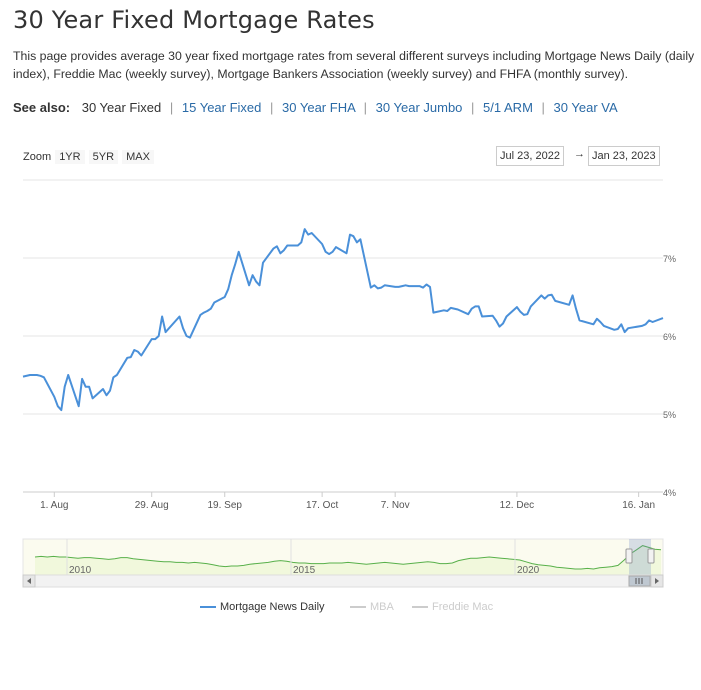  I want to click on scrollbar-track, so click(343, 581).